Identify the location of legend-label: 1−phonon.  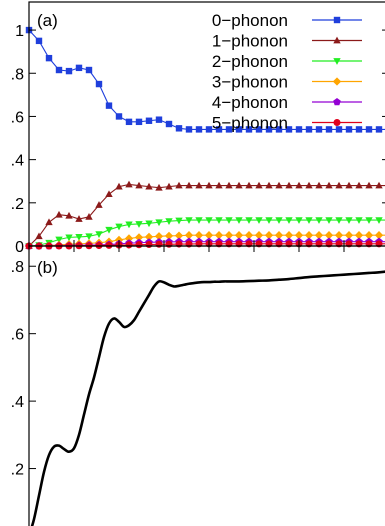
(250, 41).